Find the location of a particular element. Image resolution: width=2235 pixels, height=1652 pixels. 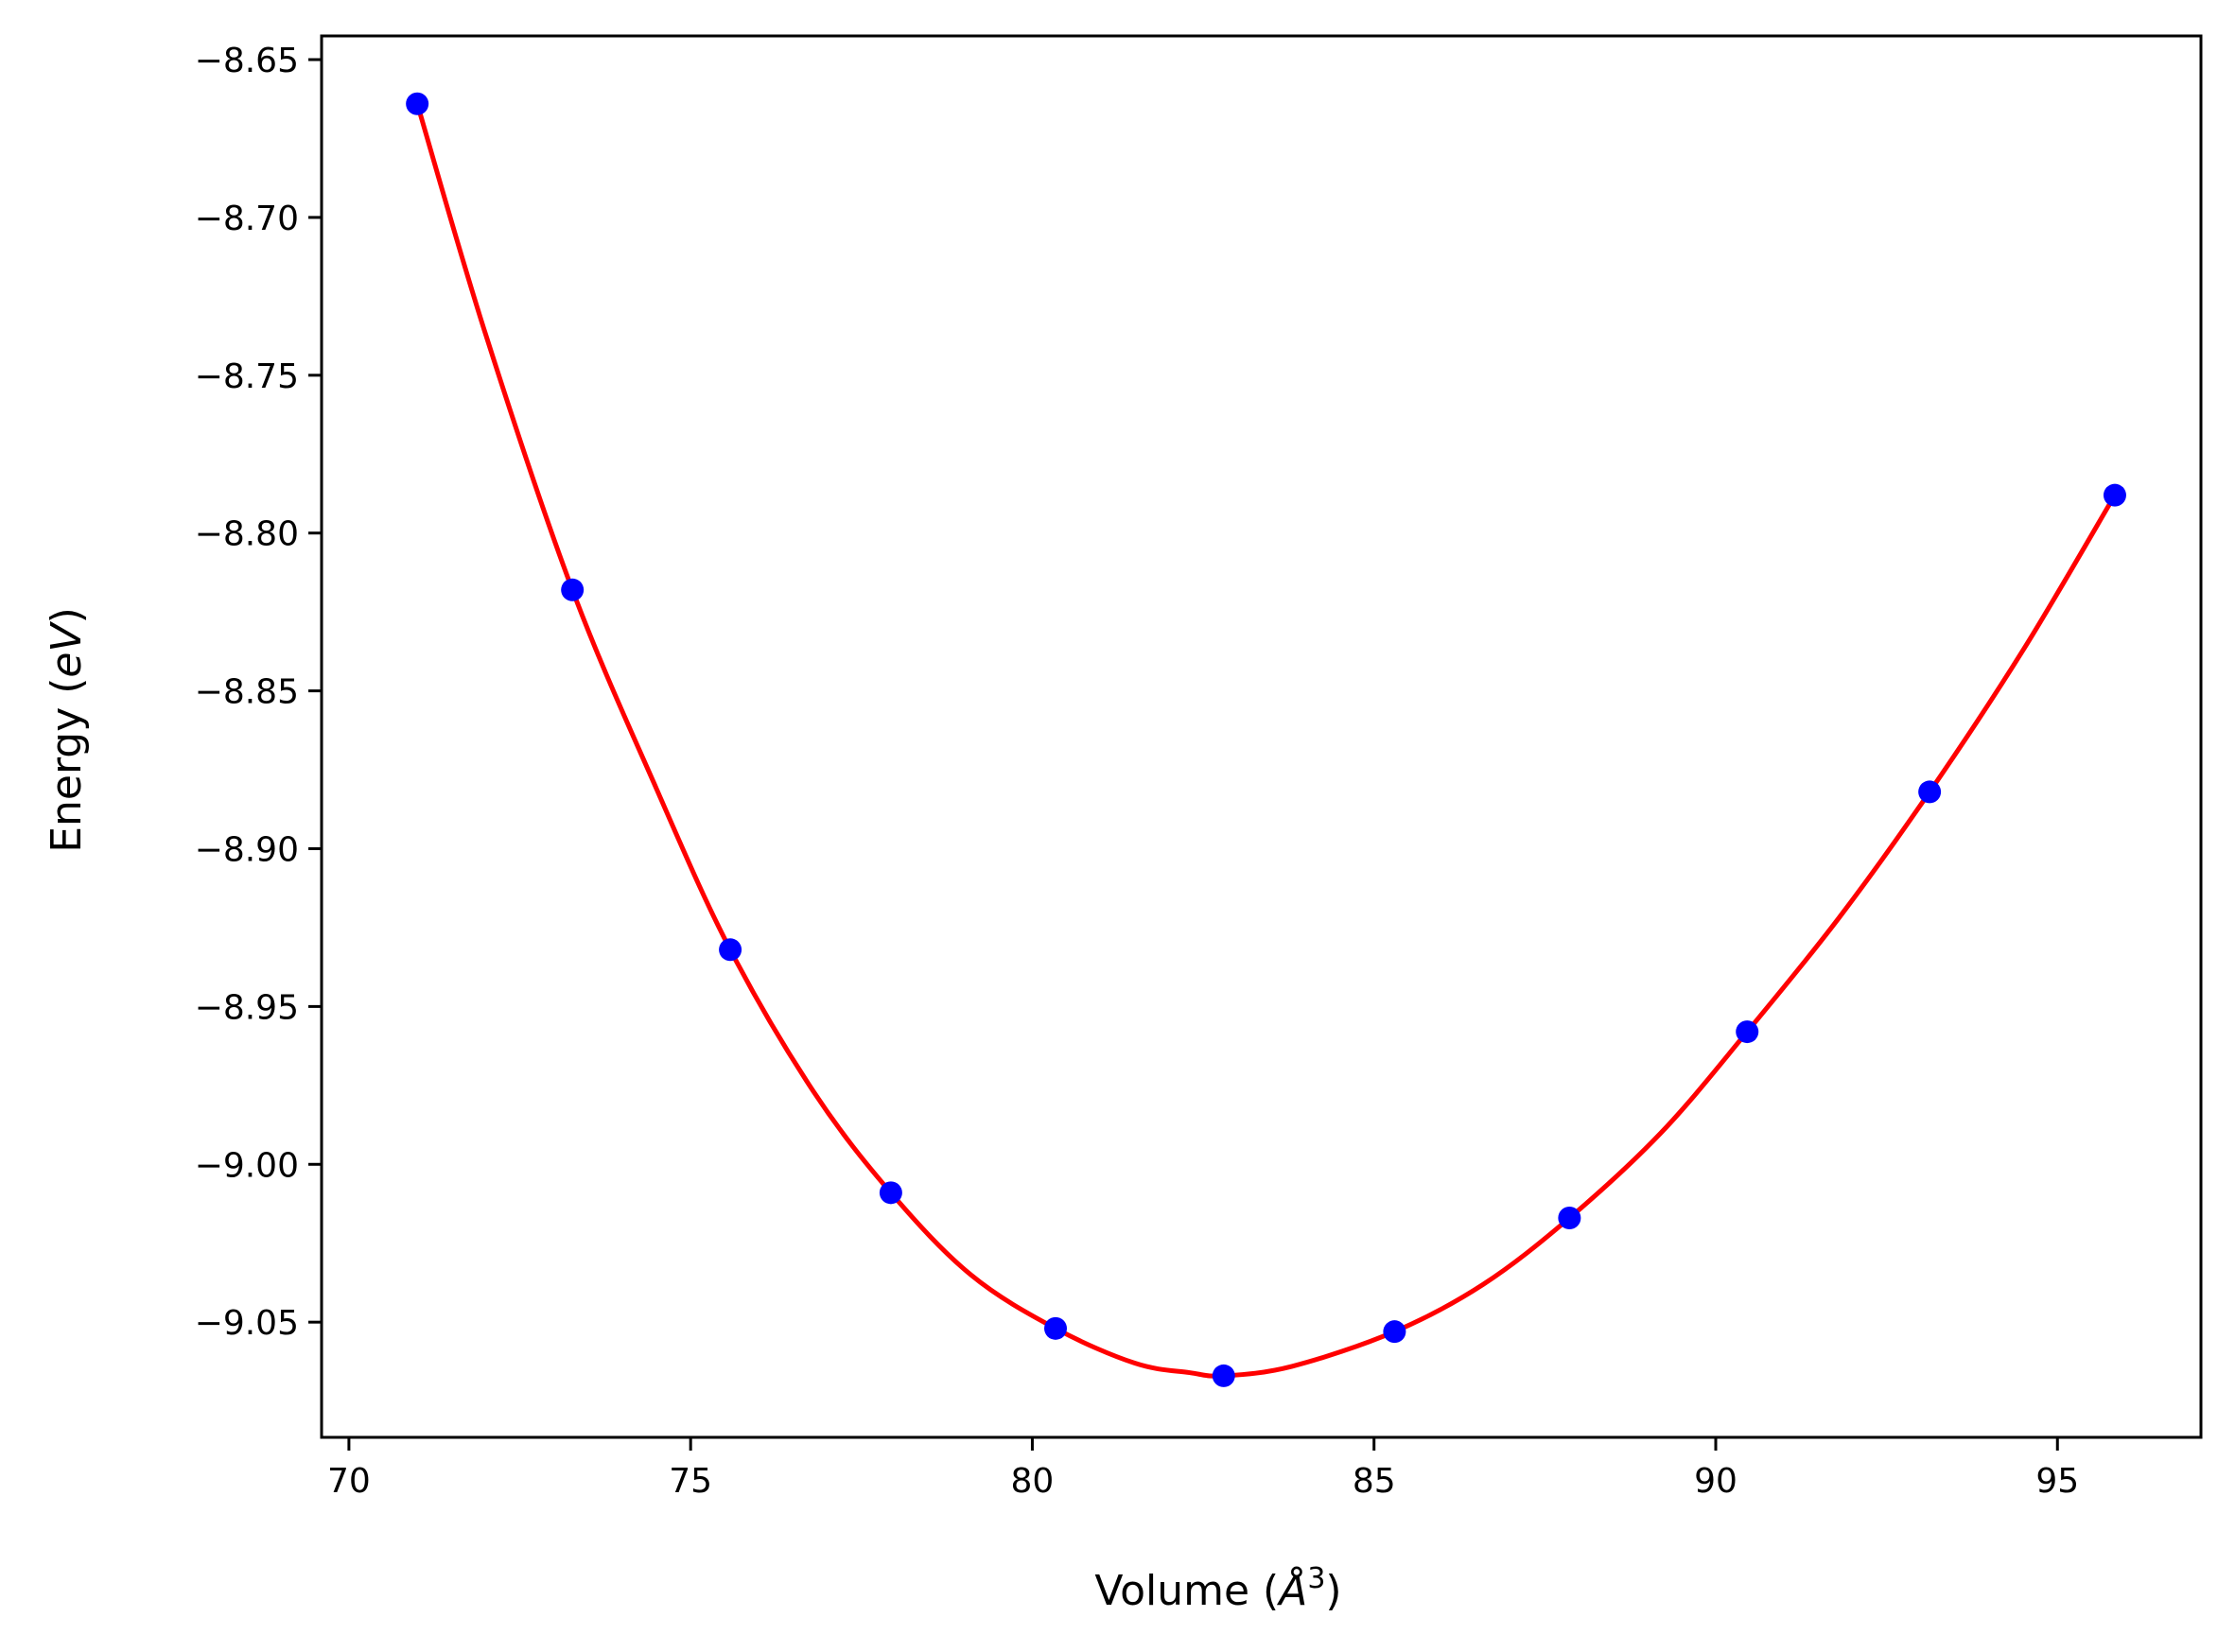

y-tick-label: −9.00 is located at coordinates (247, 1166).